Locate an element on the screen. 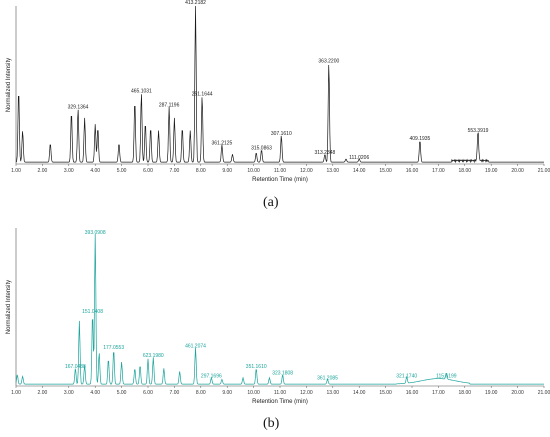  peak-label: 177.0553 is located at coordinates (113, 348).